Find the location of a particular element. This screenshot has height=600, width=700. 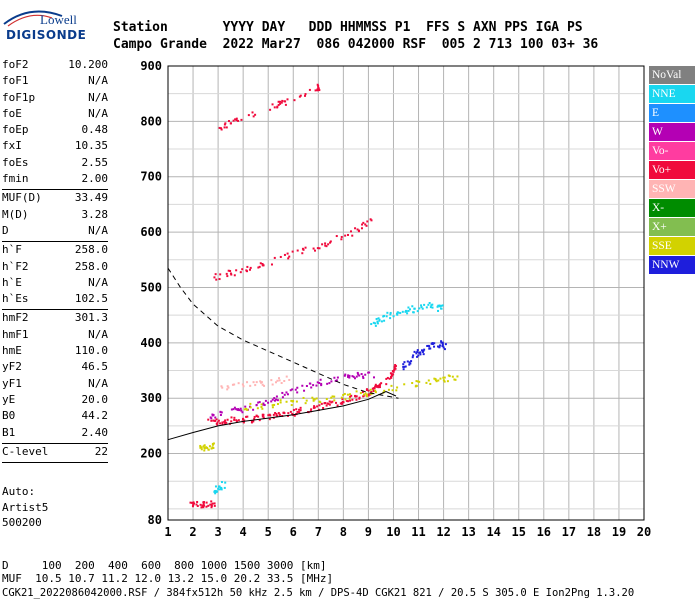

legend-item: NNE is located at coordinates (672, 94).